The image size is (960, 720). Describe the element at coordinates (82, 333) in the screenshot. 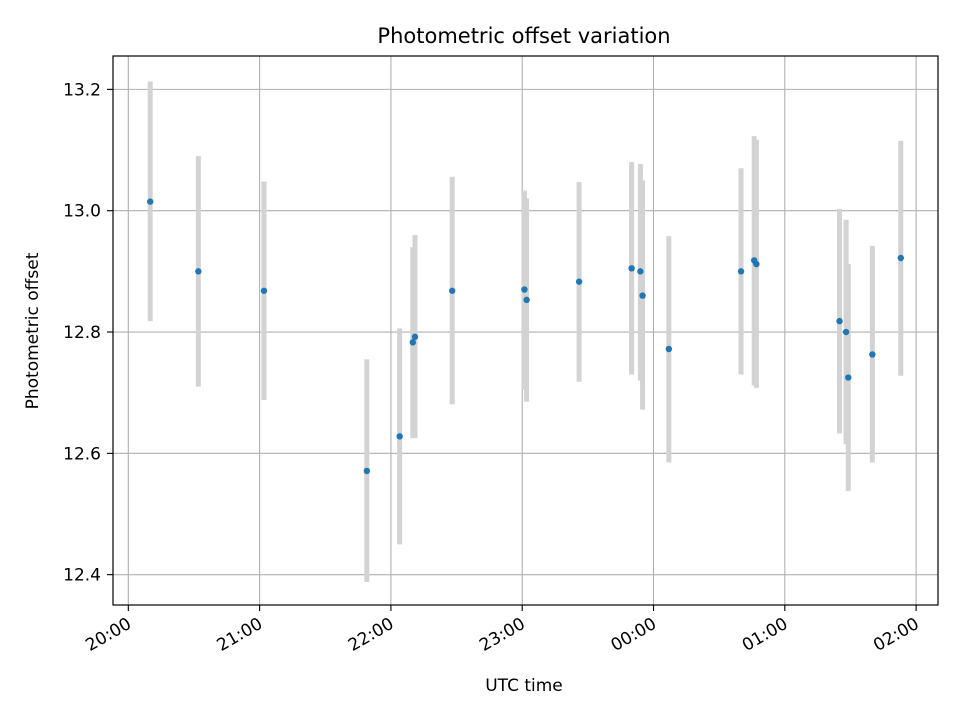

I see `y-tick-label: 12.8` at that location.